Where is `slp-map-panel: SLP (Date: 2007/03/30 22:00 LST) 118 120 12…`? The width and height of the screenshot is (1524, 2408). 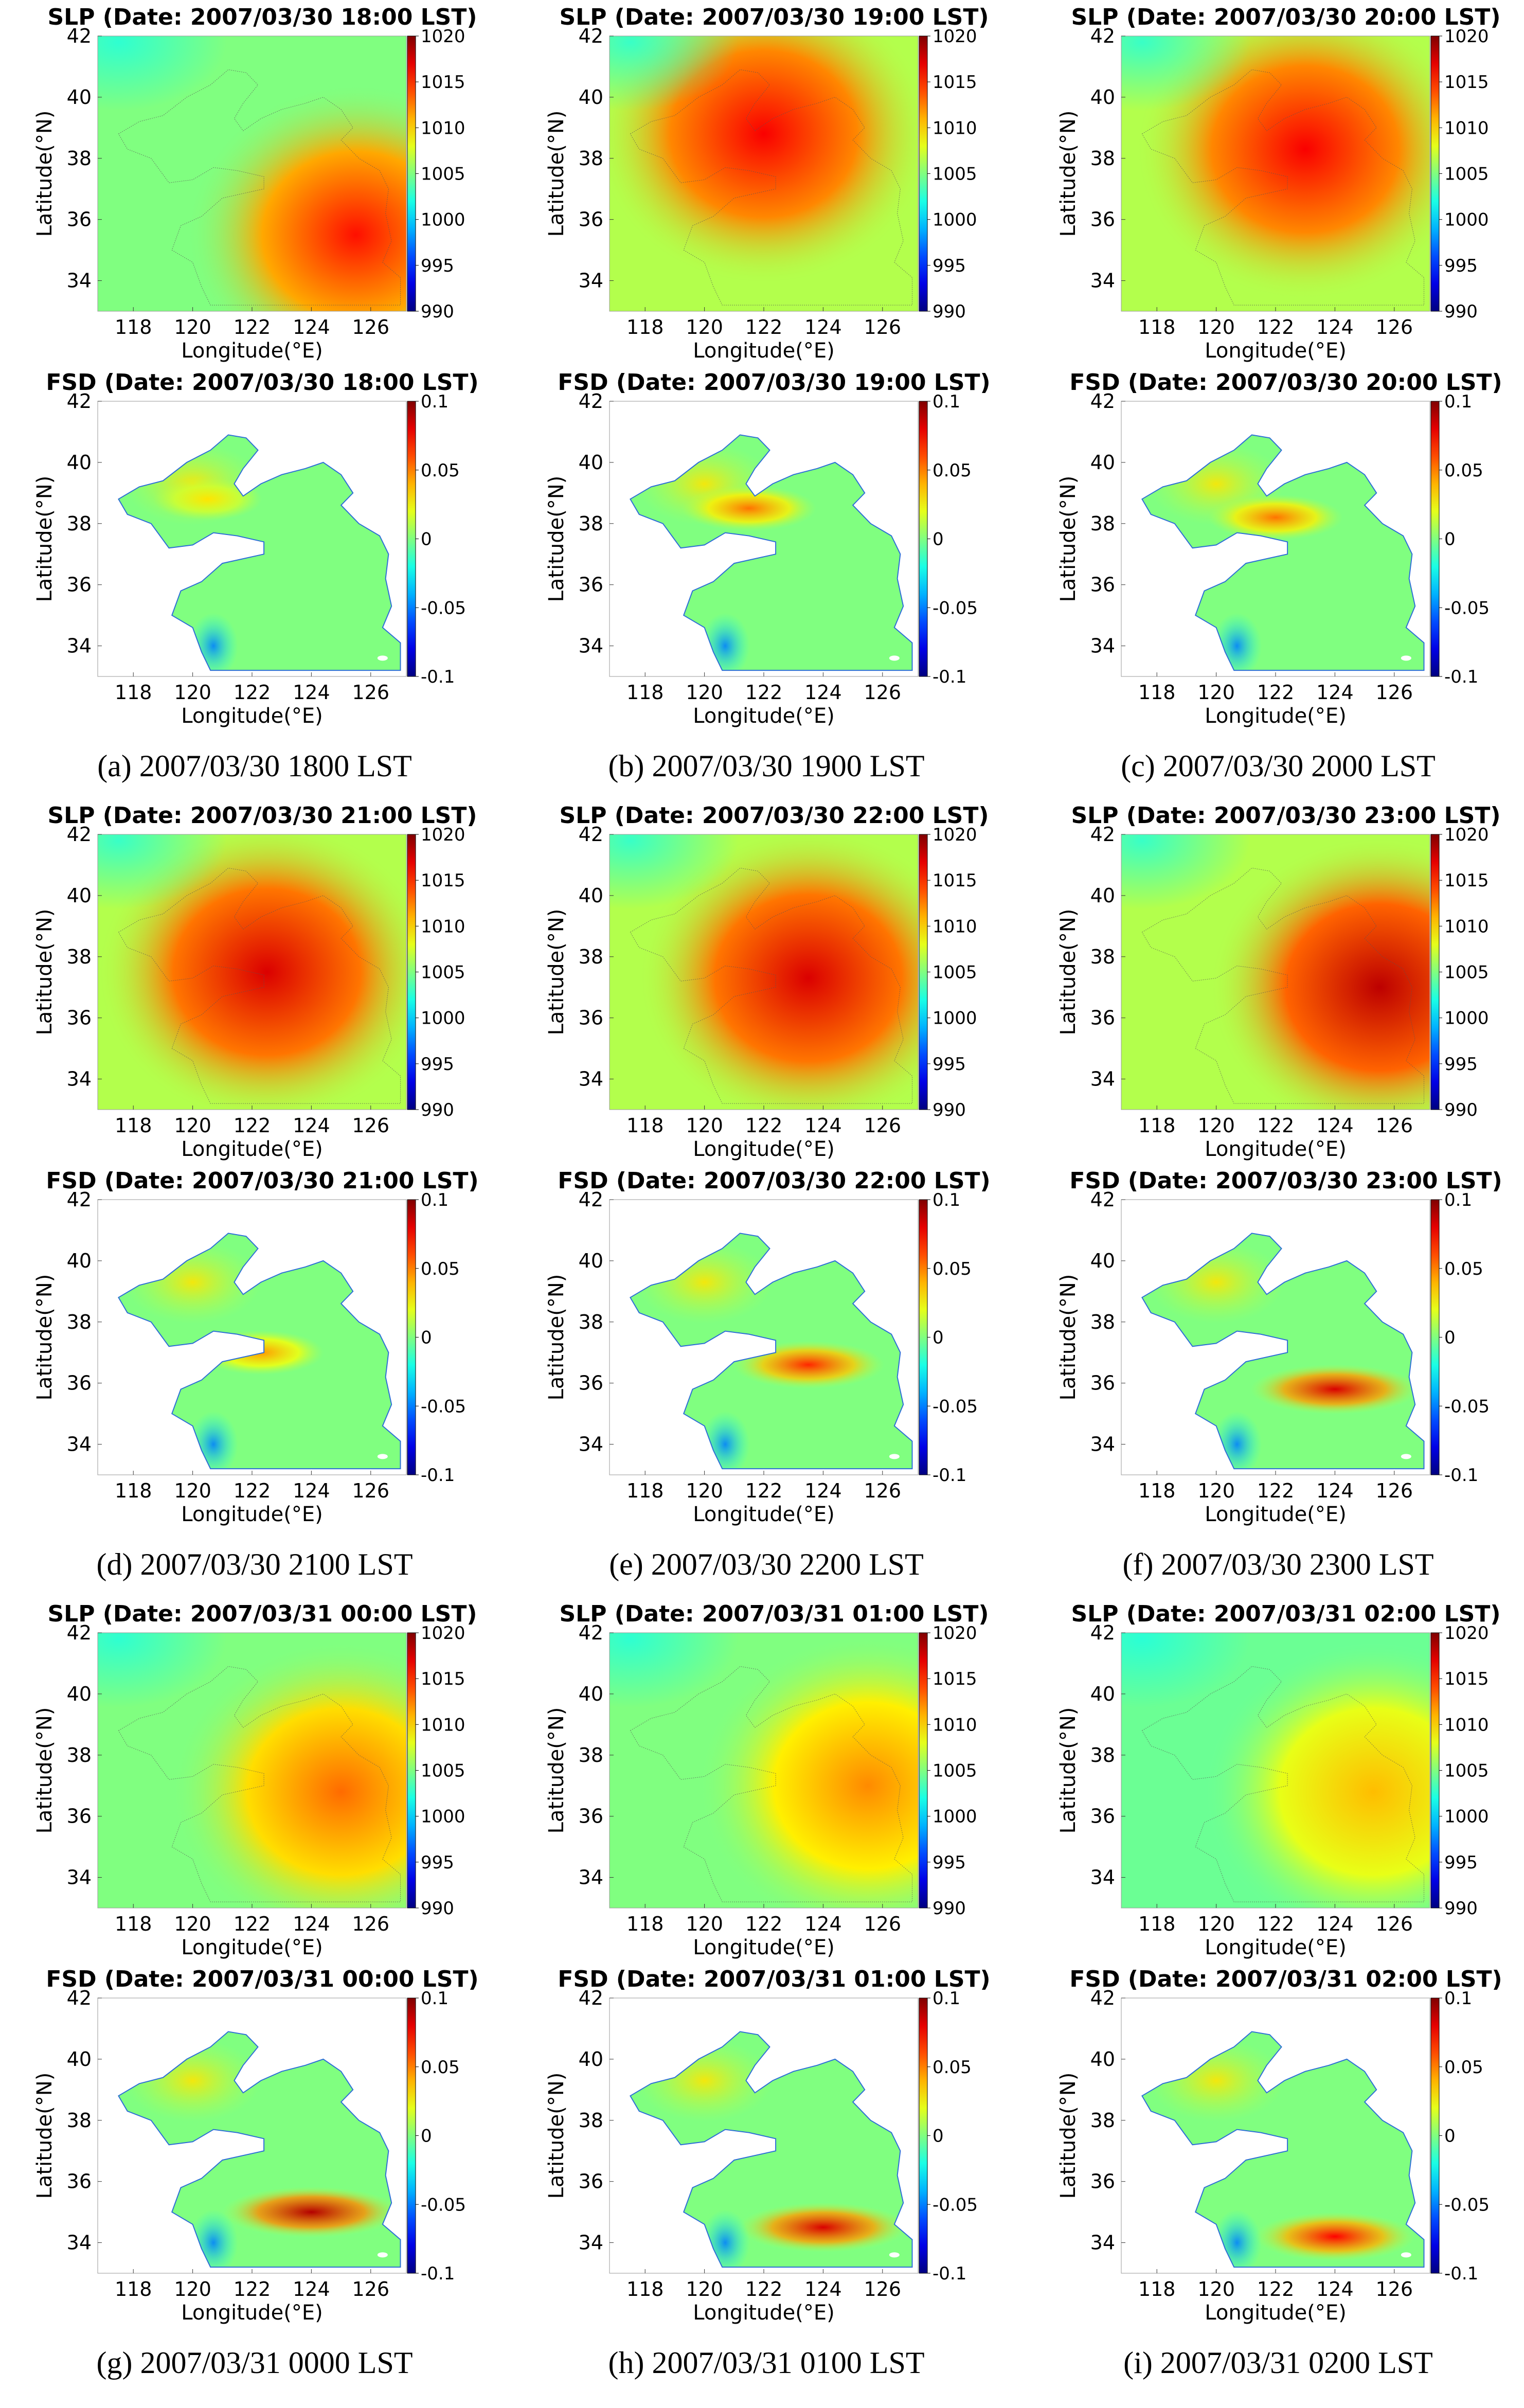
slp-map-panel: SLP (Date: 2007/03/30 22:00 LST) 118 120 12… is located at coordinates (767, 982).